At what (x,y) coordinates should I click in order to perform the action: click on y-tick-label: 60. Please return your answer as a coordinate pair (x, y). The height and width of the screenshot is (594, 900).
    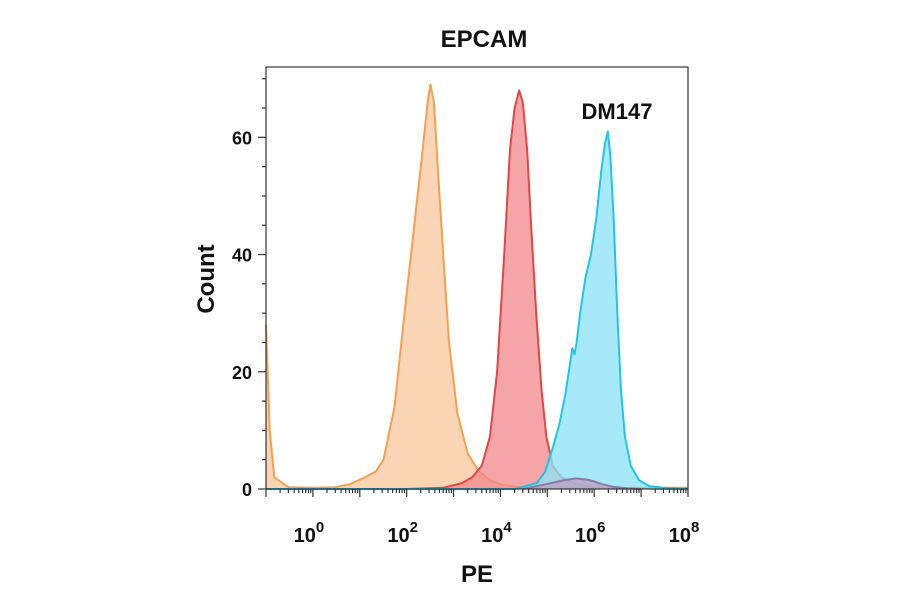
    Looking at the image, I should click on (242, 138).